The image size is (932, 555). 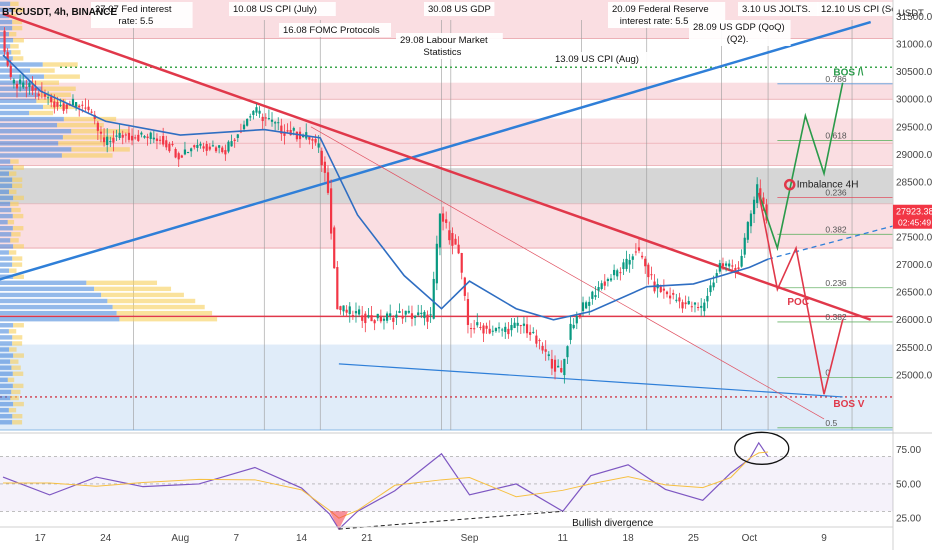 I want to click on fib-label-6: 0, so click(x=827, y=373).